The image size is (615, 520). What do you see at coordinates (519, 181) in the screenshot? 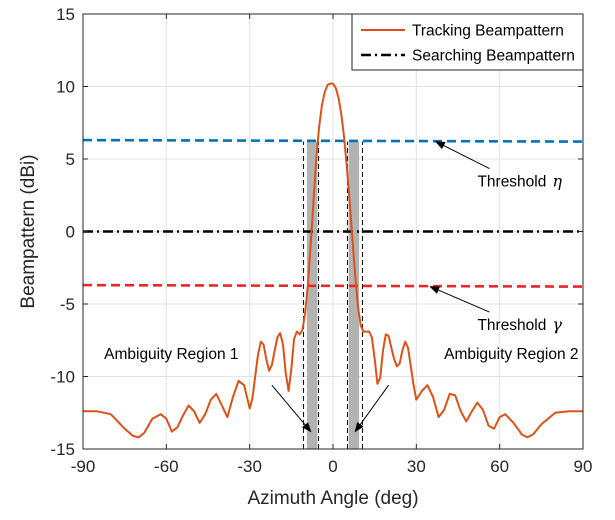
I see `annotation-label: Threshold η` at bounding box center [519, 181].